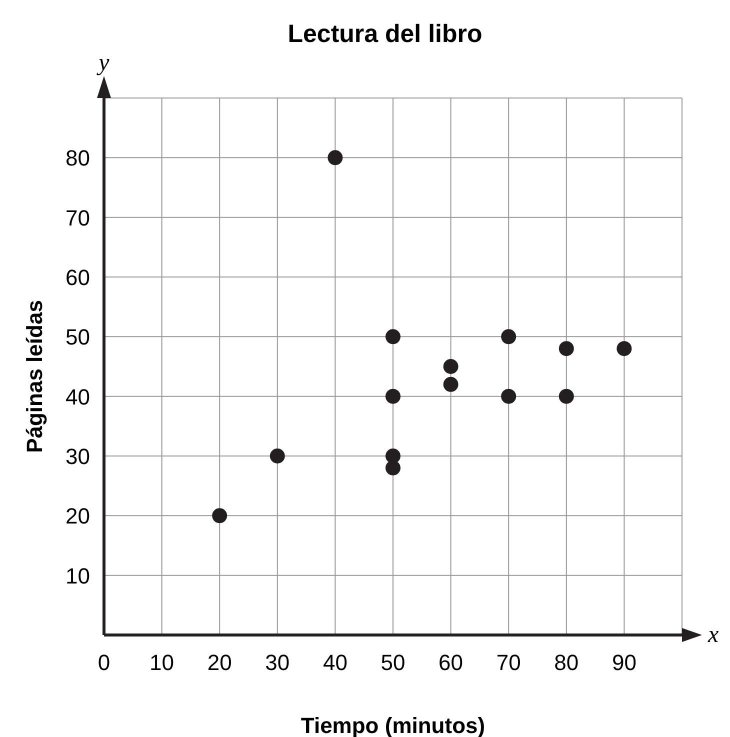  I want to click on x-tick-label: 40, so click(335, 662).